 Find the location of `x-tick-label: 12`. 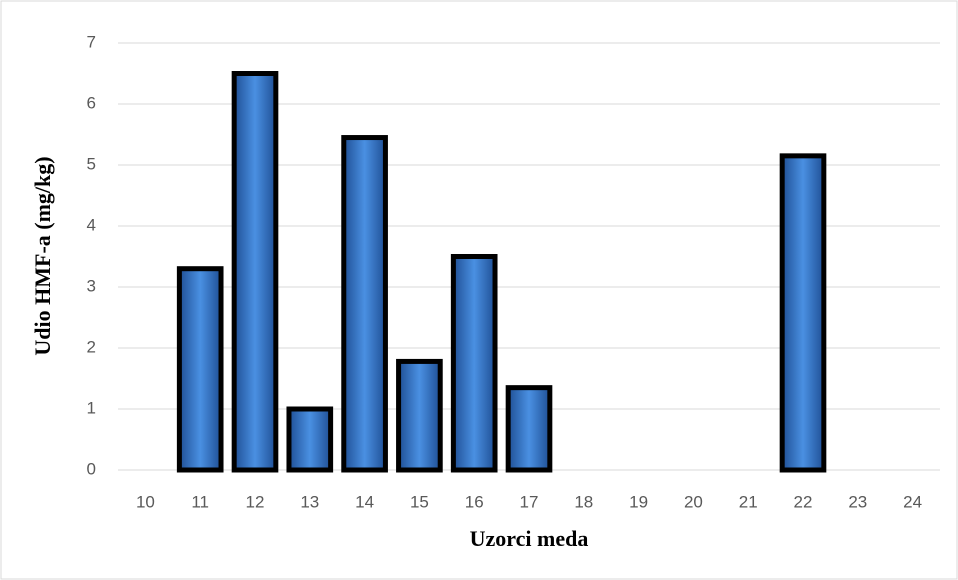

x-tick-label: 12 is located at coordinates (255, 501).